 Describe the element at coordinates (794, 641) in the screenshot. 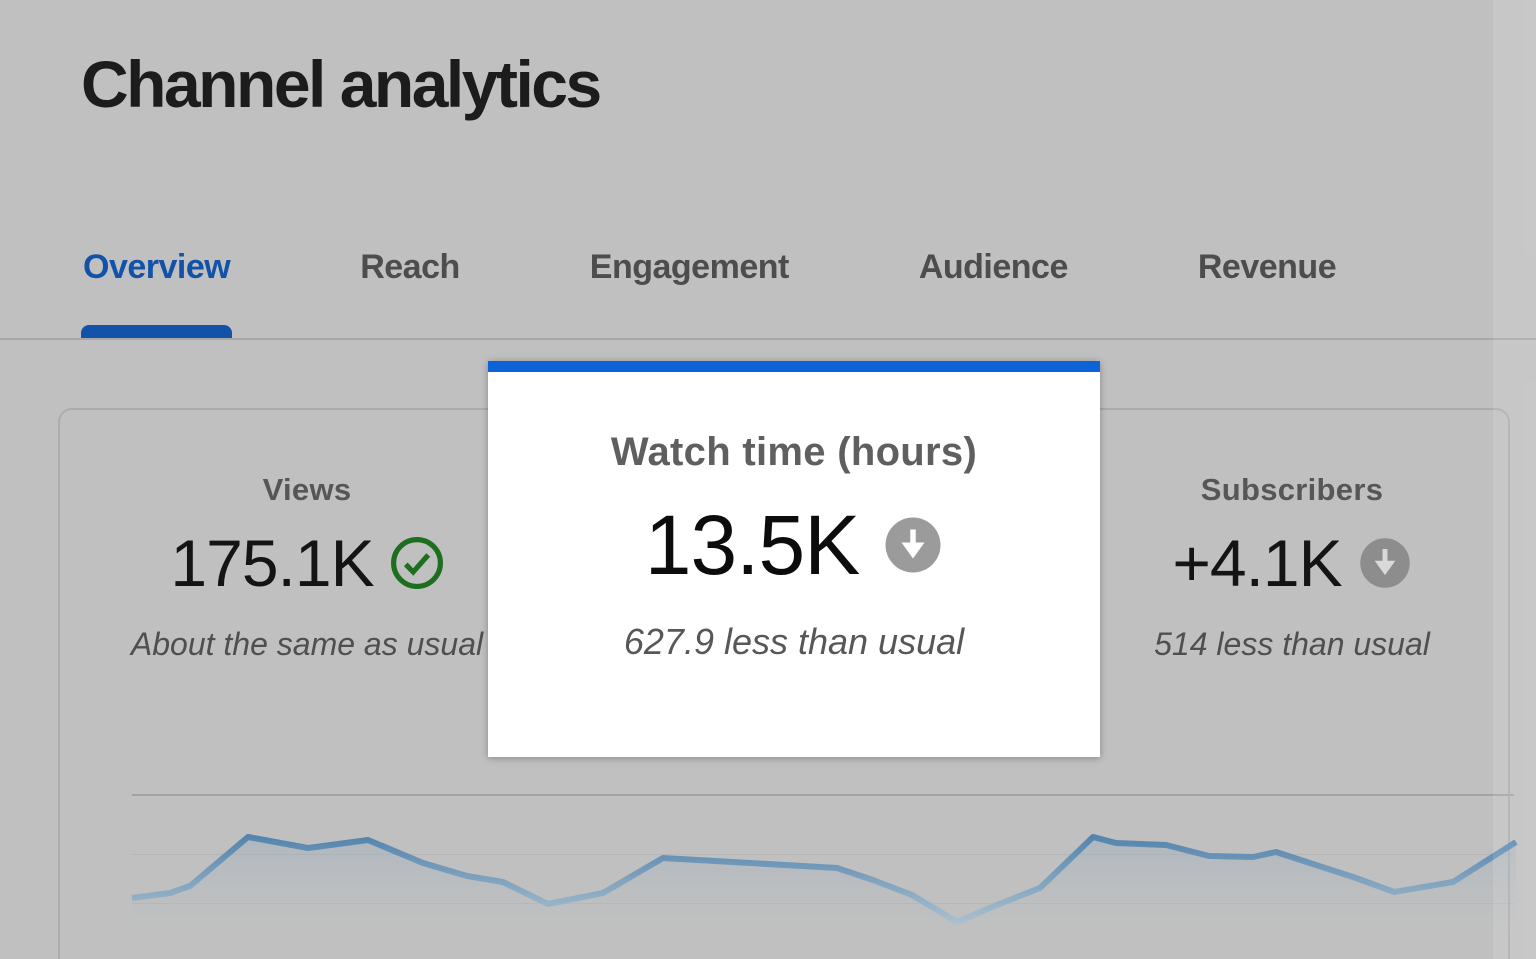

I see `watch-time-note: 627.9 less than usual` at that location.